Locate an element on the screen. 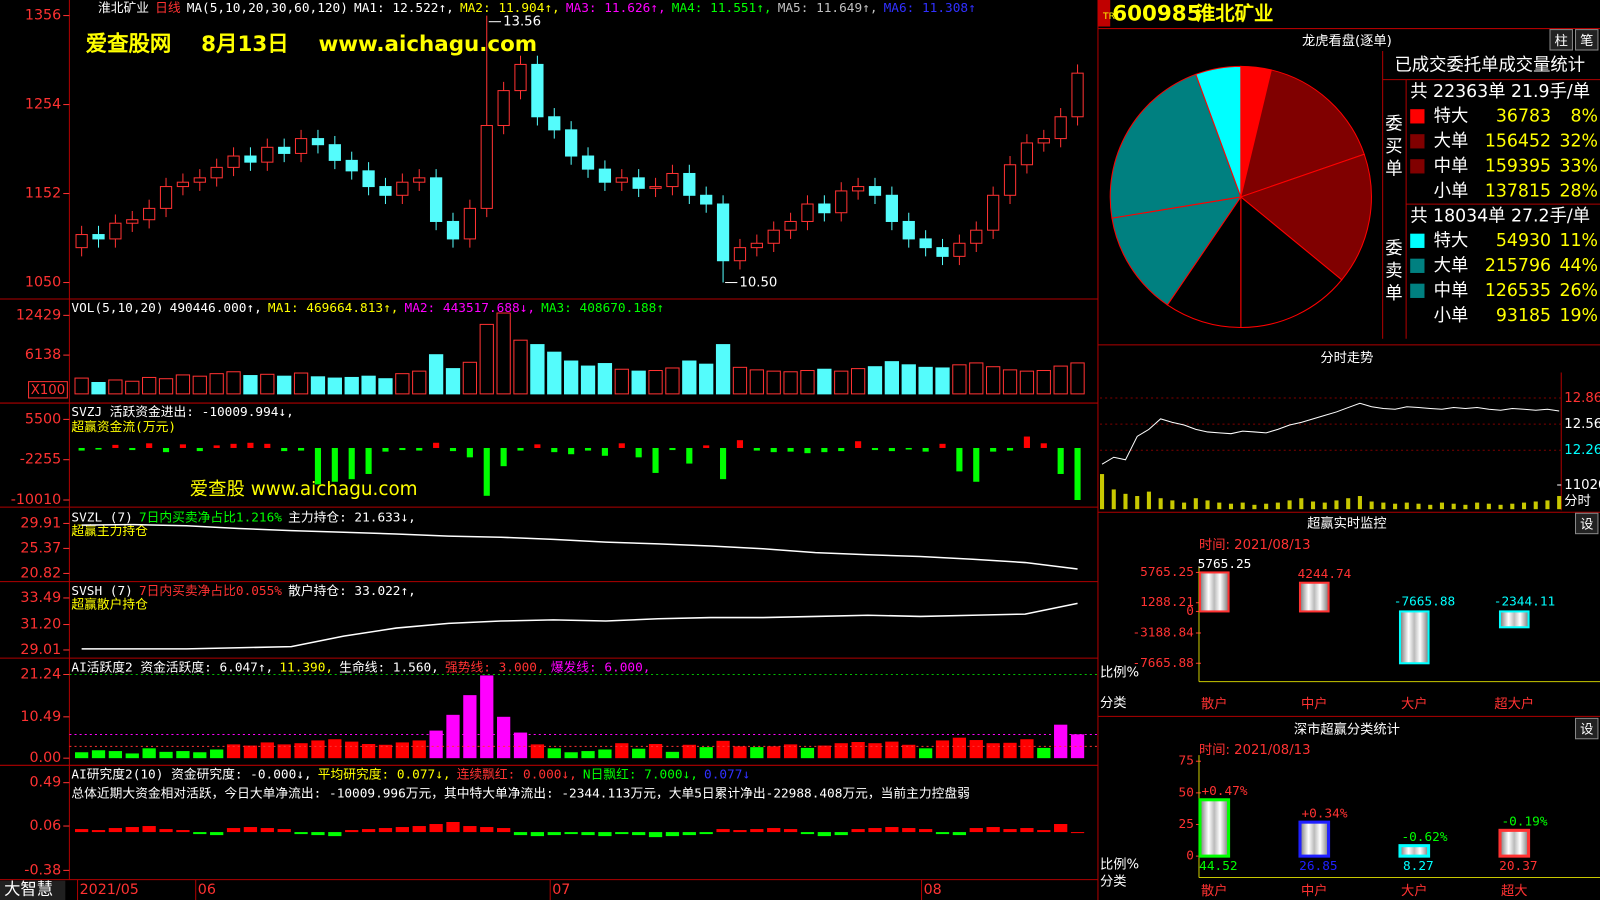 The height and width of the screenshot is (900, 1600). header-segment: MA1: 12.522↑, is located at coordinates (404, 8).